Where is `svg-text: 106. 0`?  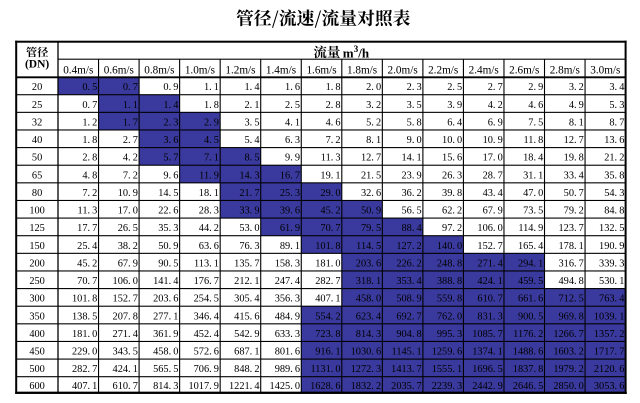 svg-text: 106. 0 is located at coordinates (489, 228).